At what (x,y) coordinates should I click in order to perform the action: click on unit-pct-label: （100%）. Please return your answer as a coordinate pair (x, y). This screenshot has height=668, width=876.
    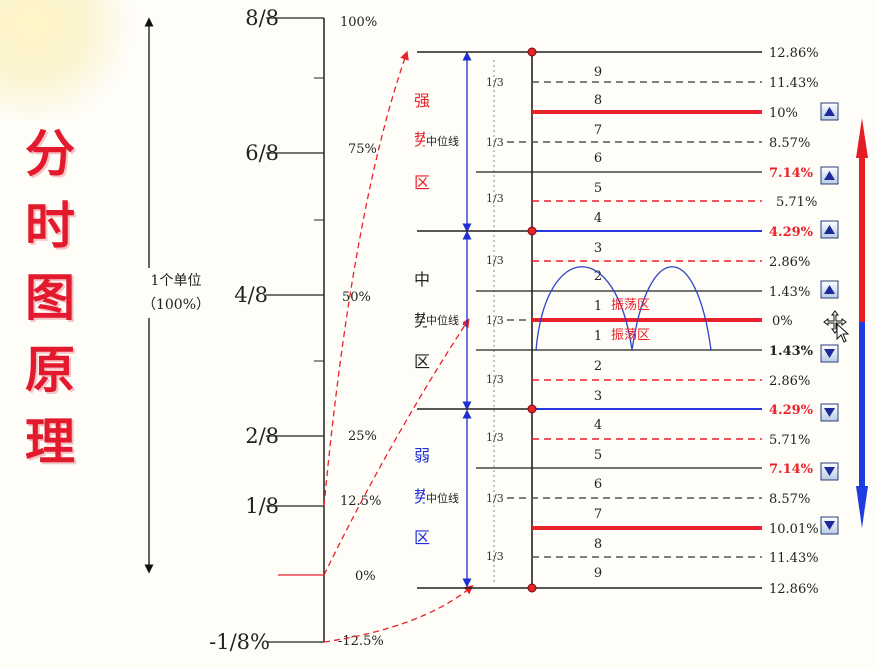
    Looking at the image, I should click on (176, 305).